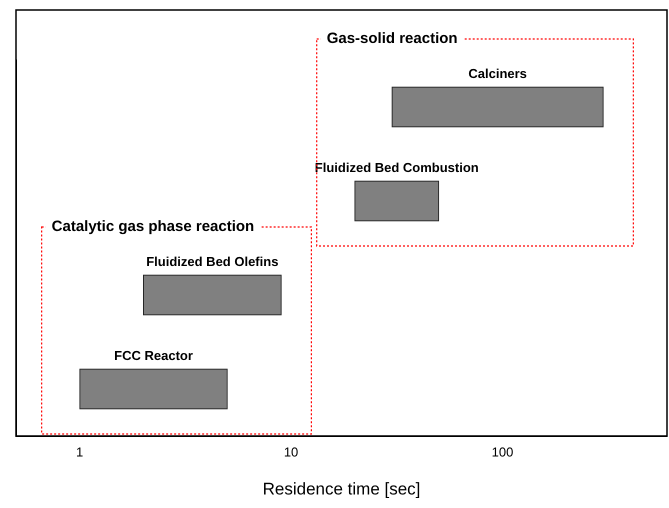 This screenshot has width=669, height=508. Describe the element at coordinates (212, 262) in the screenshot. I see `y-tick-label: Fluidized Bed Olefins` at that location.